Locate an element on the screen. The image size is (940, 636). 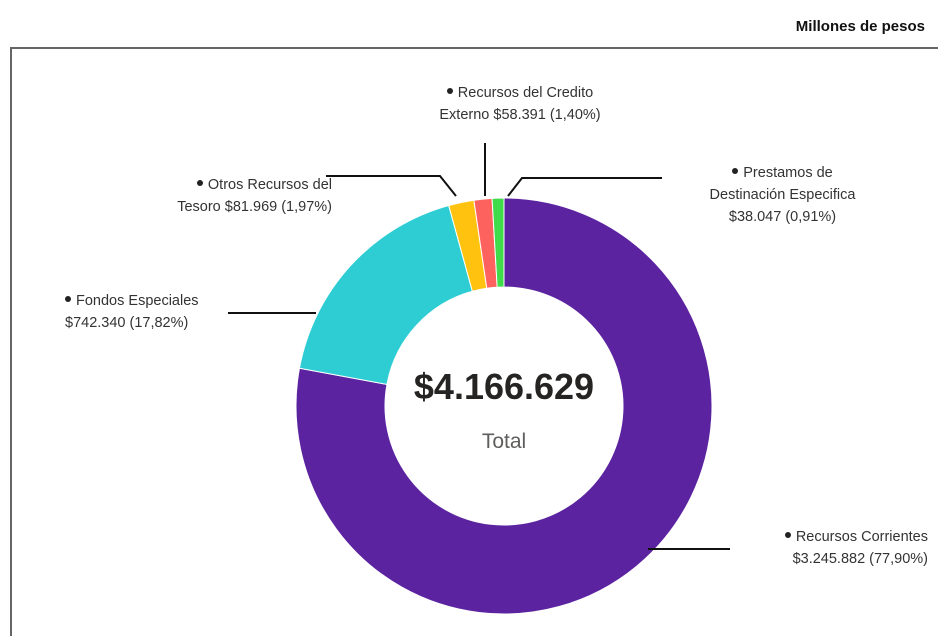
data-label: Fondos Especiales $742.340 (17,82%) is located at coordinates (152, 312).